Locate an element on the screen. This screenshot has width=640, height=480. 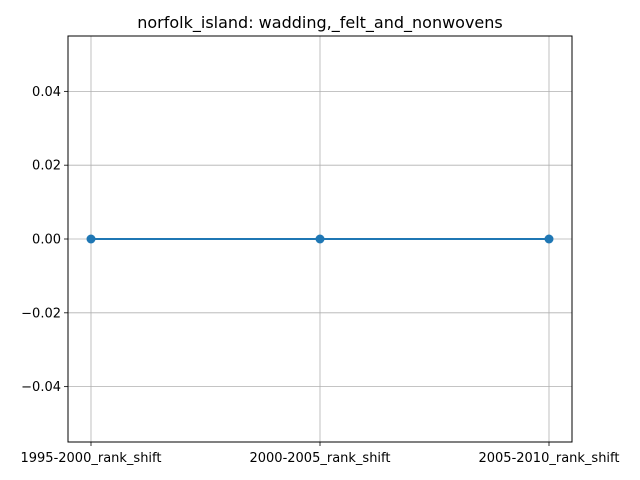
x-tick-label: 2005-2010_rank_shift is located at coordinates (548, 458).